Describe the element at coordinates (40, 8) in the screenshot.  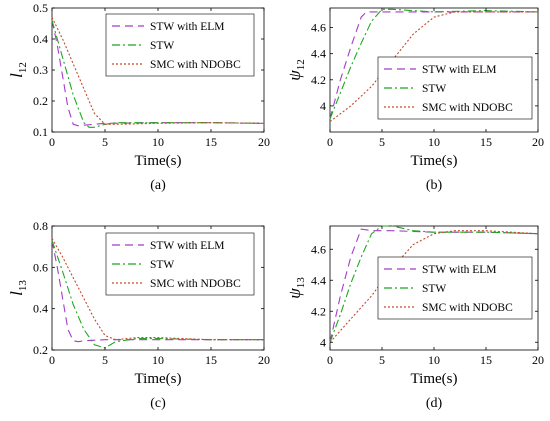
I see `y-tick-label: 0.5` at that location.